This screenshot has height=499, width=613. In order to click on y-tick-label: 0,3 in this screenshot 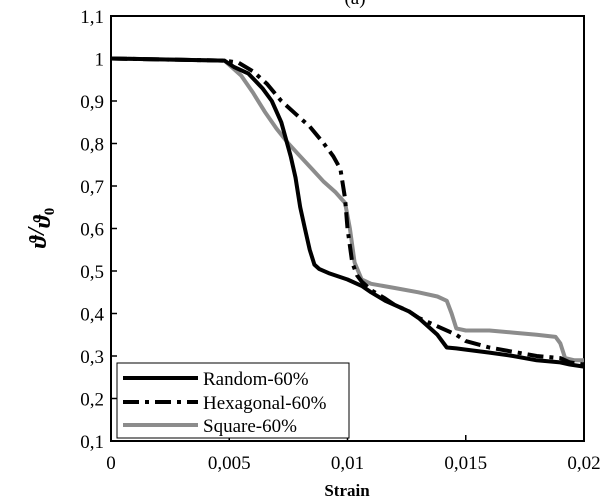, I will do `click(92, 357)`.